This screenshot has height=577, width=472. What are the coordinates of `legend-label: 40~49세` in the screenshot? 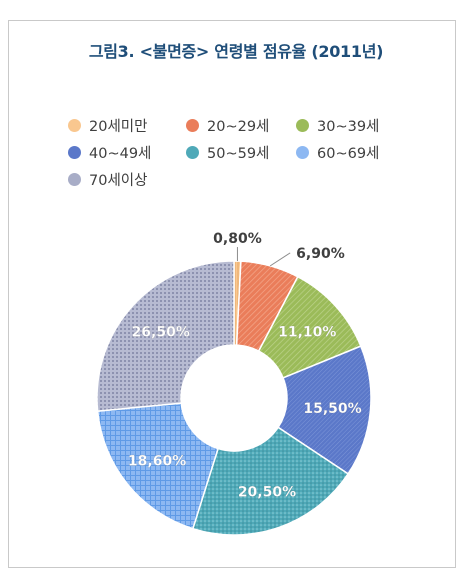 It's located at (120, 154).